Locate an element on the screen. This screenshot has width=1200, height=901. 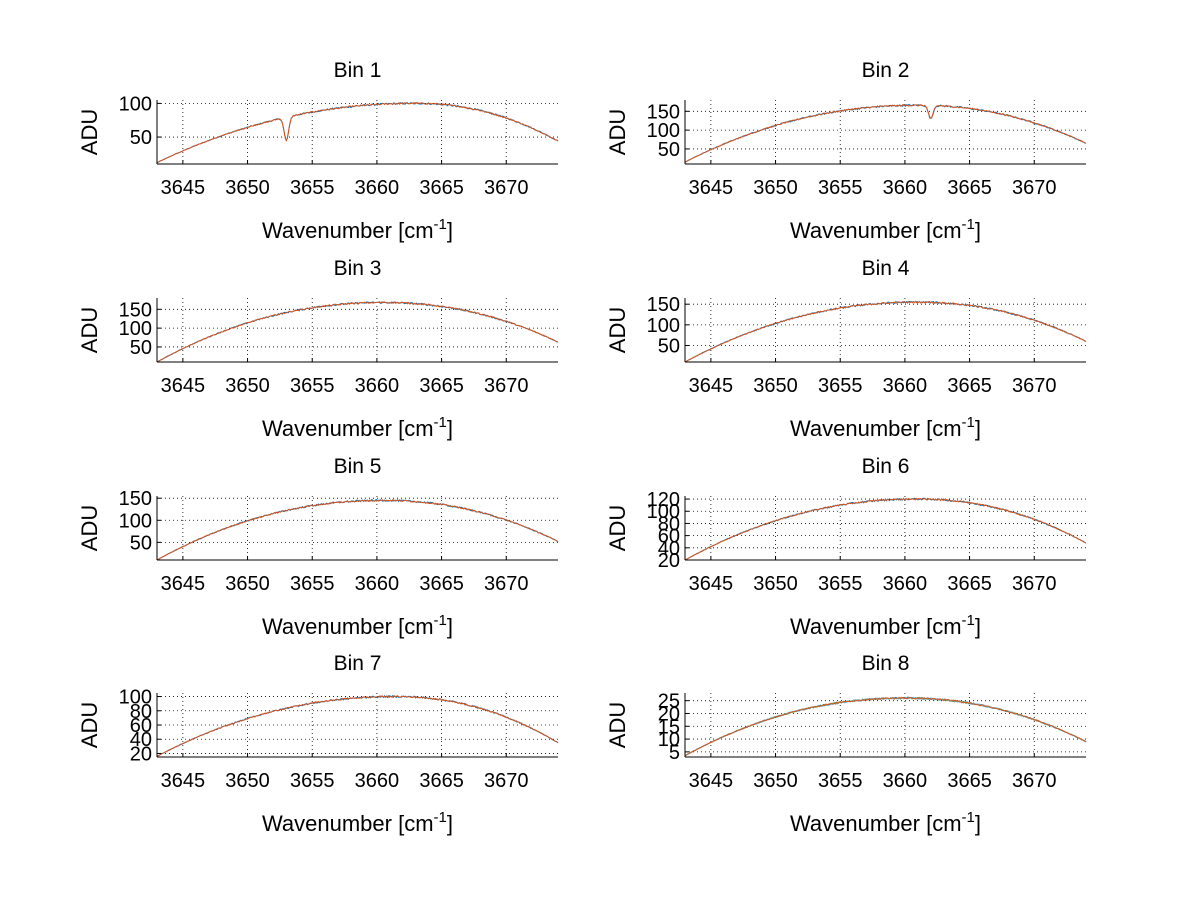
chart-title: Bin 1 is located at coordinates (358, 70).